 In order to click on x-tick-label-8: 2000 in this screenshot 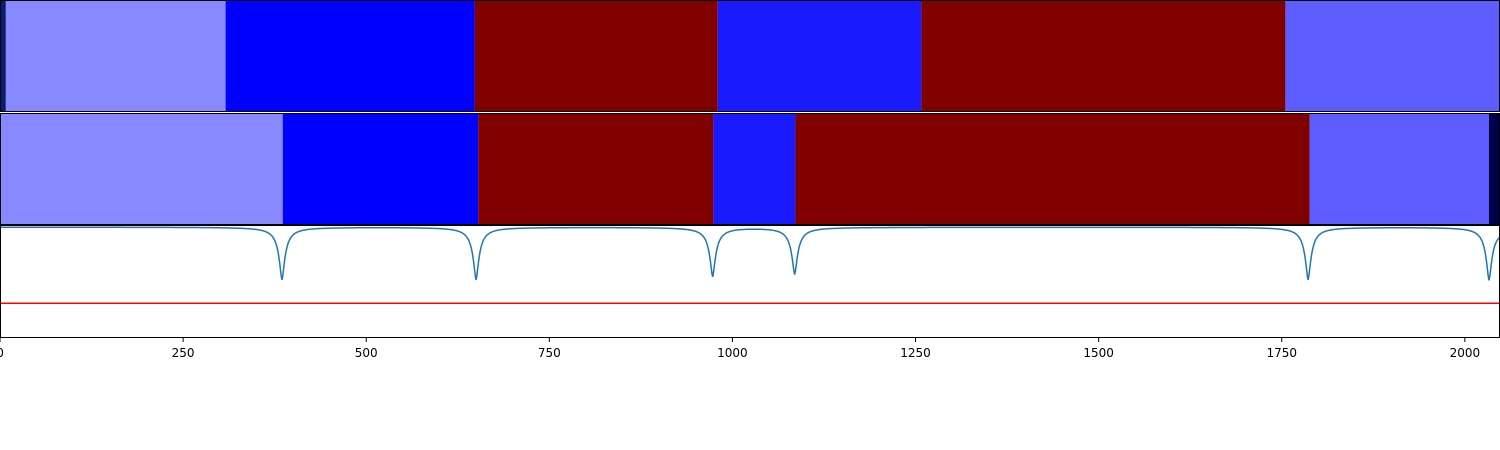, I will do `click(1465, 353)`.